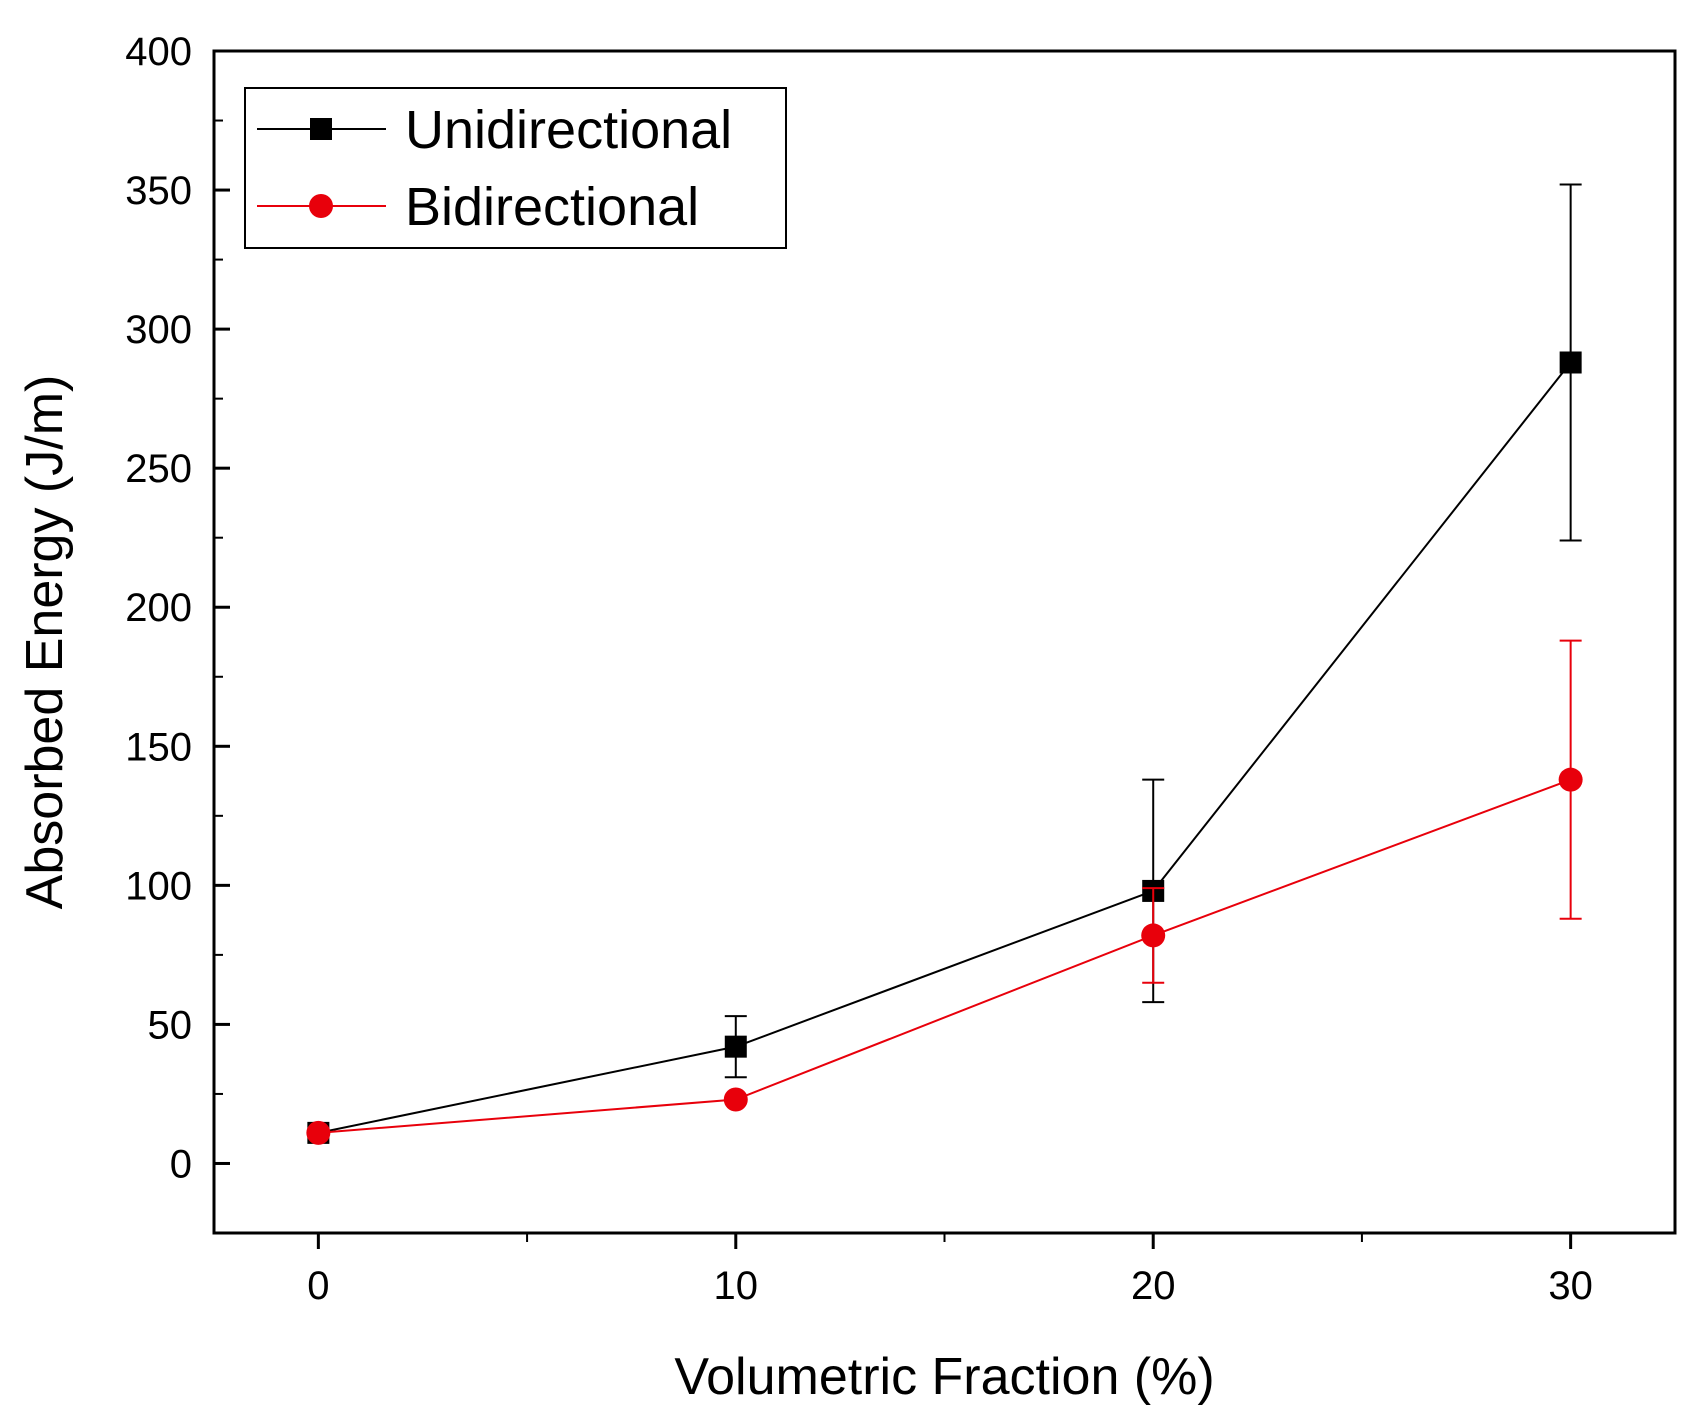  What do you see at coordinates (736, 1286) in the screenshot?
I see `x-tick-label: 10` at bounding box center [736, 1286].